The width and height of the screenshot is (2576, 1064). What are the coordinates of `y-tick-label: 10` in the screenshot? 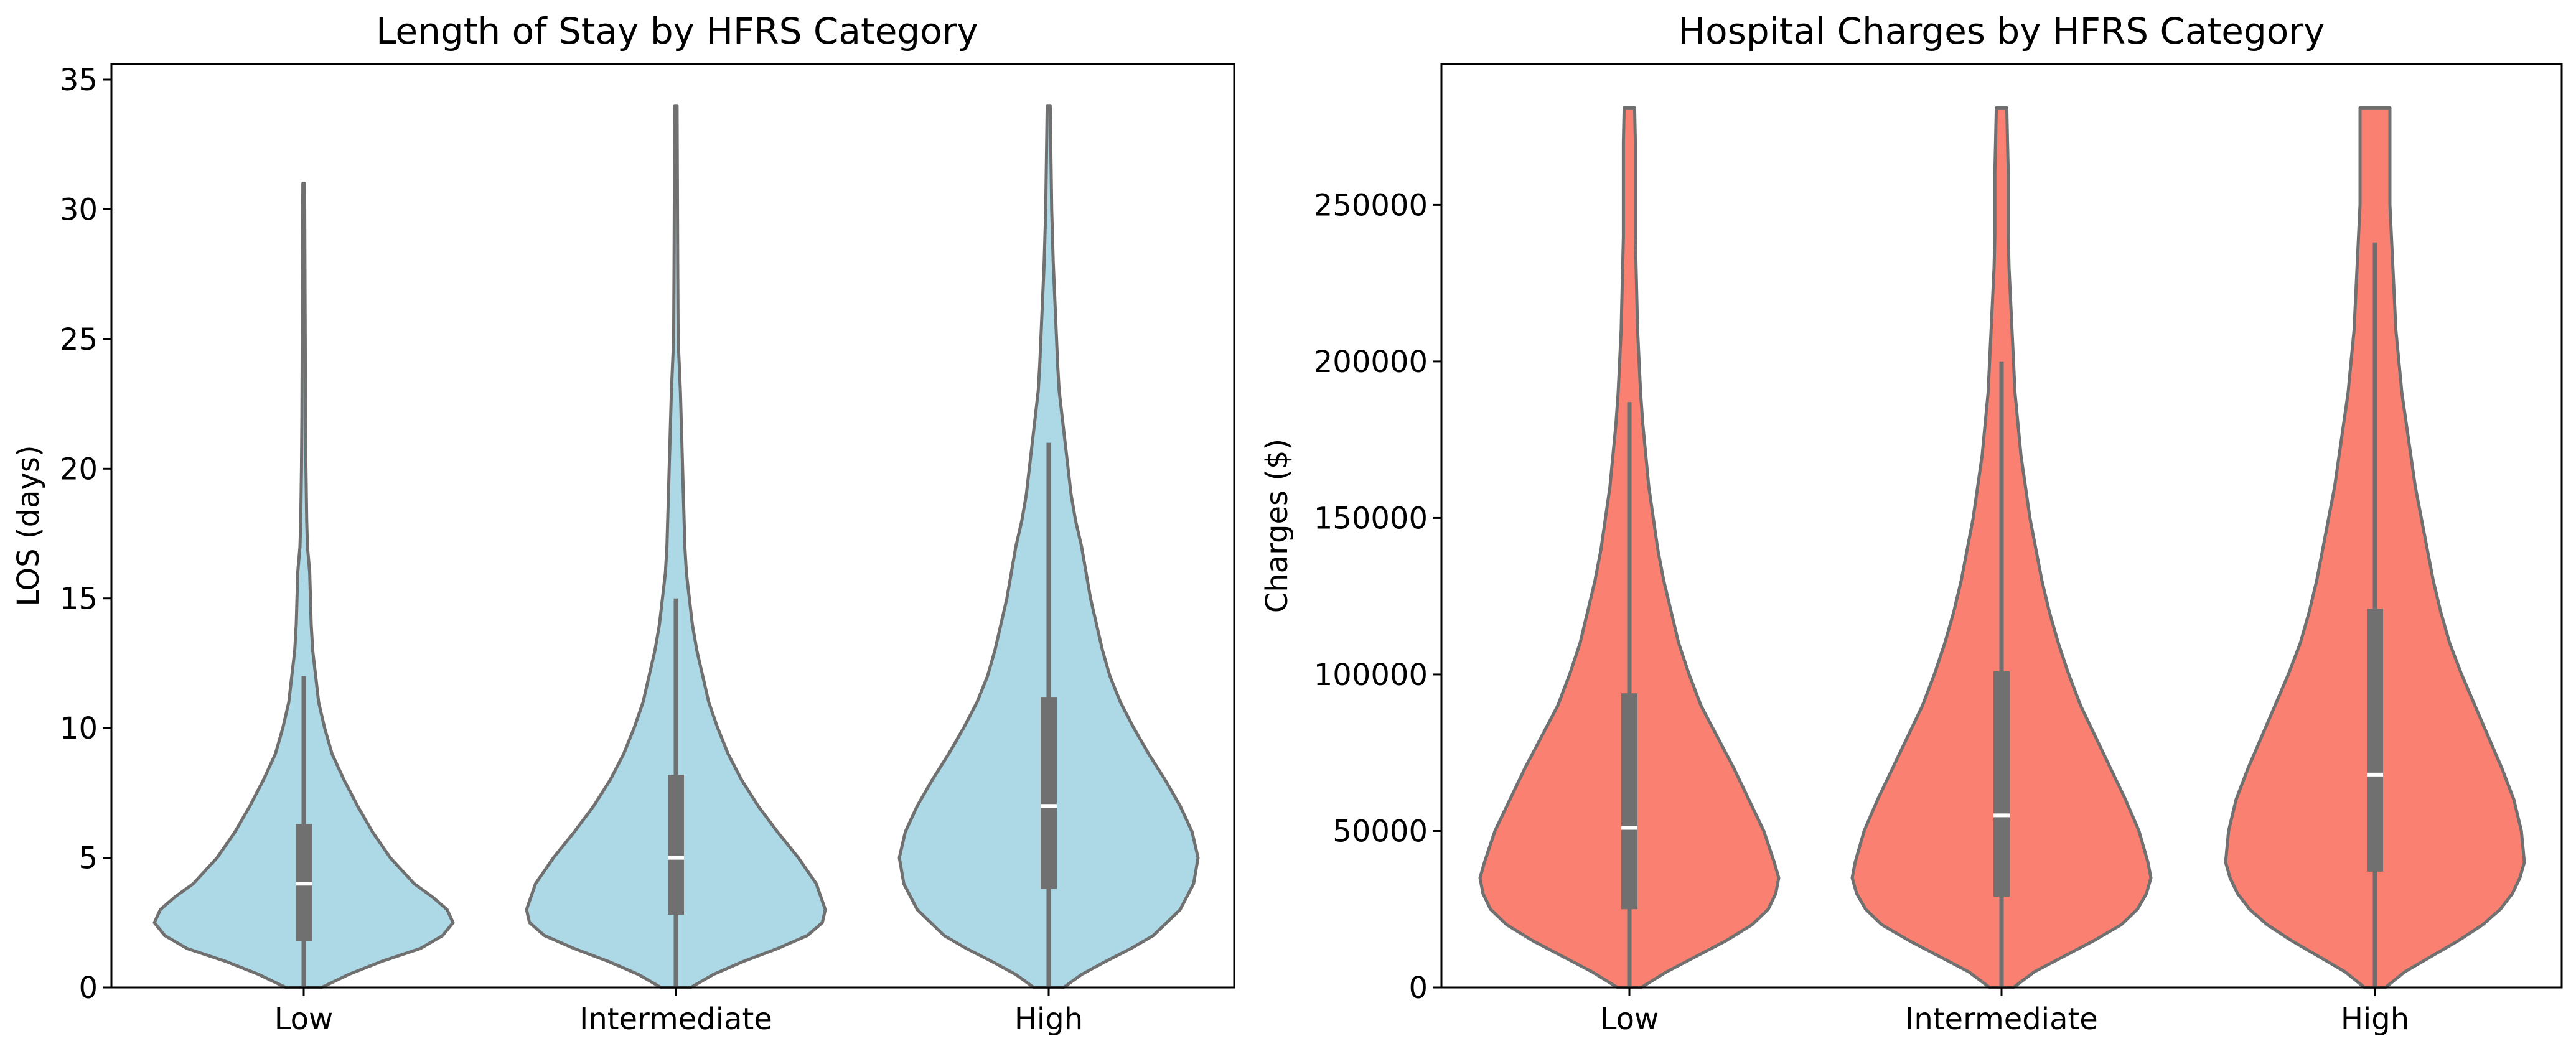 It's located at (79, 729).